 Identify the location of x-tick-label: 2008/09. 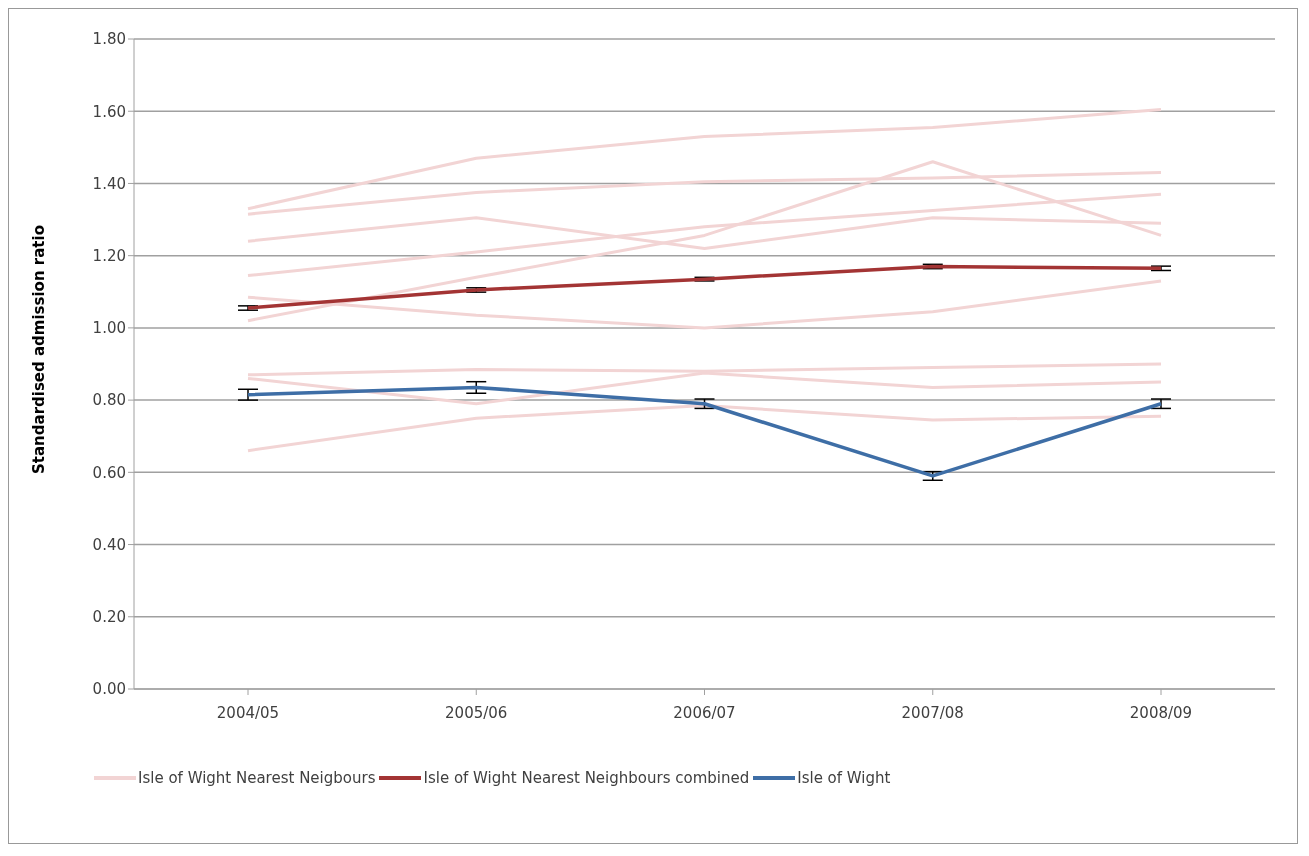
(1161, 712).